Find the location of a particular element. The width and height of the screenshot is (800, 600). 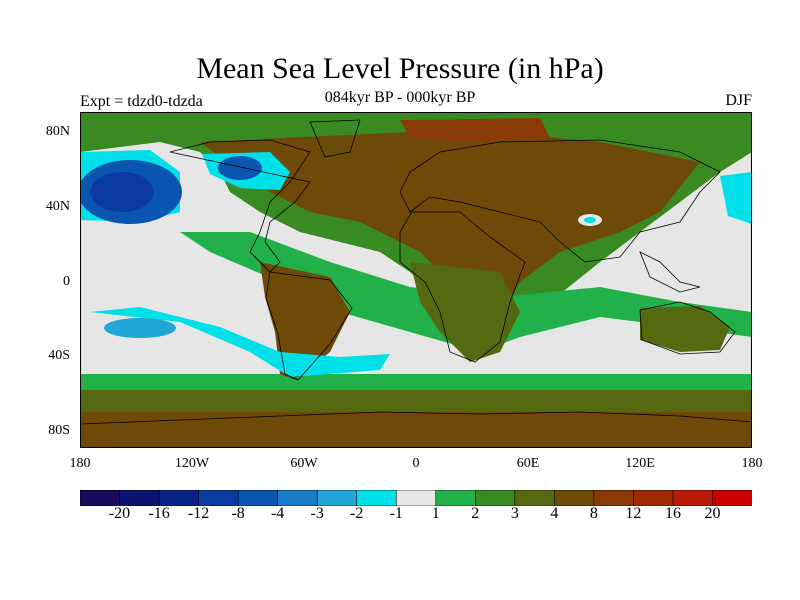

coast-antarctica is located at coordinates (416, 418).